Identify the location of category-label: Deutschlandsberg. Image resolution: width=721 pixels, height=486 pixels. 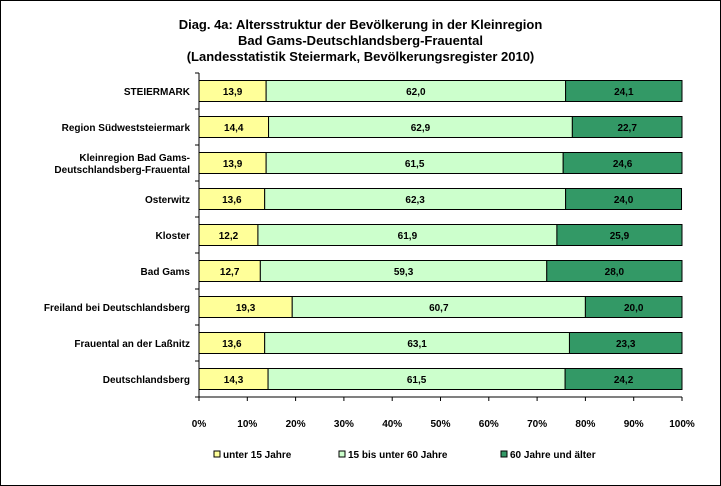
(146, 380).